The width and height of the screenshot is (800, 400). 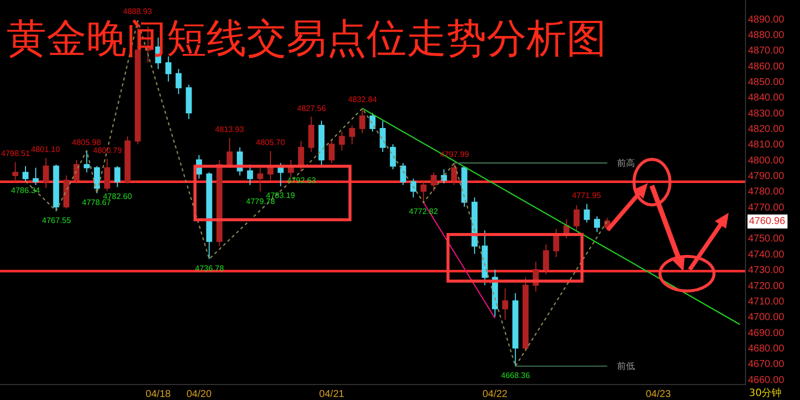 I want to click on y-tick-label: 4670.00, so click(x=766, y=364).